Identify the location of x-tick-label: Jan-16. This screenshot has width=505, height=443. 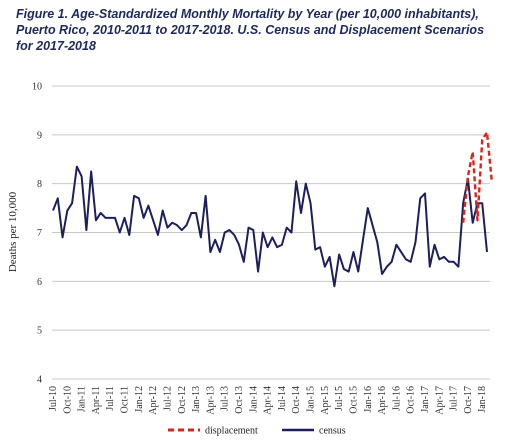
(368, 399).